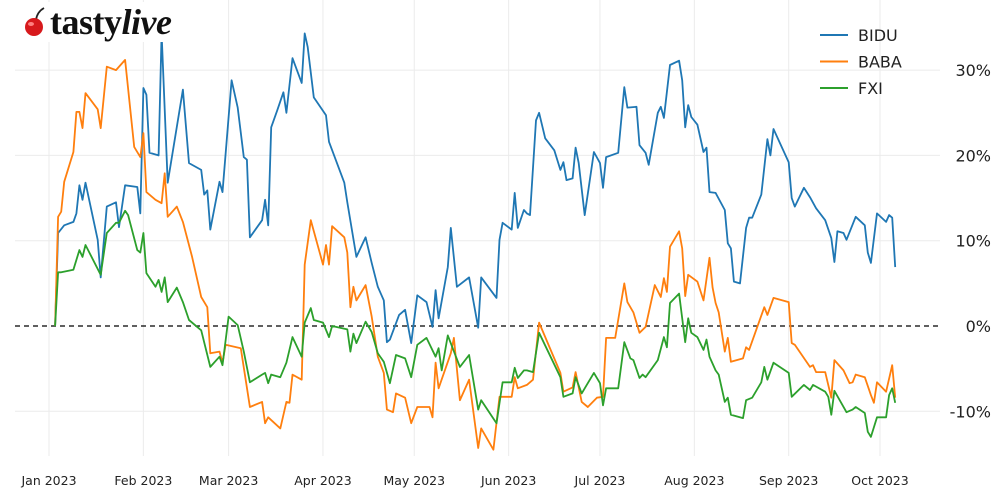  I want to click on x-tick-label: Oct 2023, so click(879, 480).